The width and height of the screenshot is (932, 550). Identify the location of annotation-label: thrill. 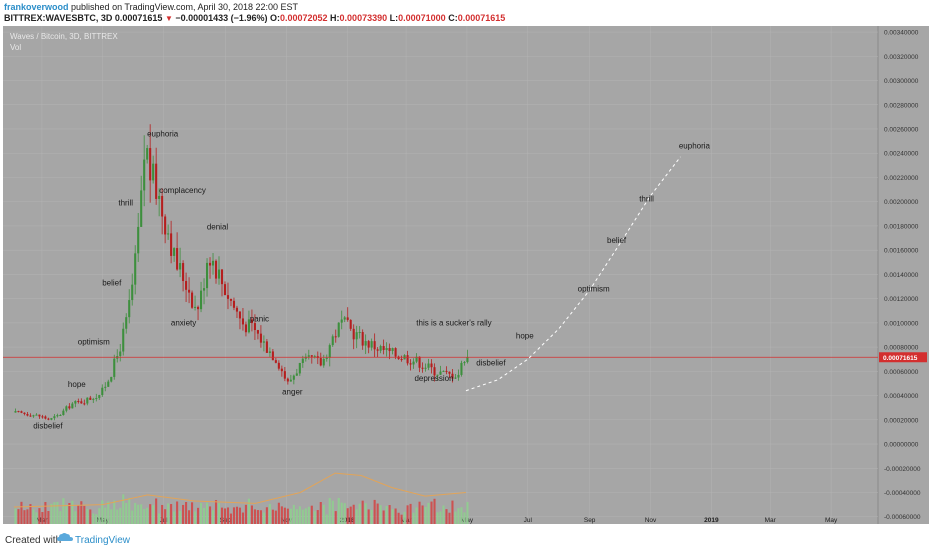
(125, 202).